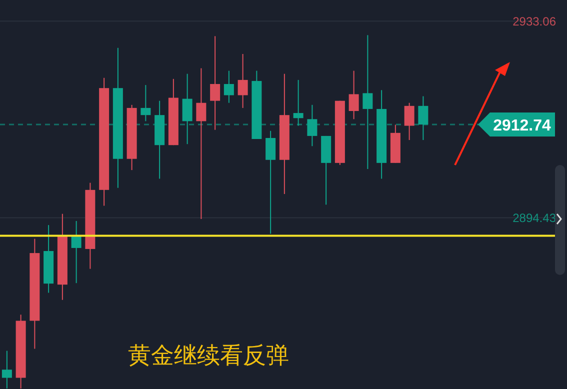  I want to click on ref-line-label: 2912.74, so click(522, 125).